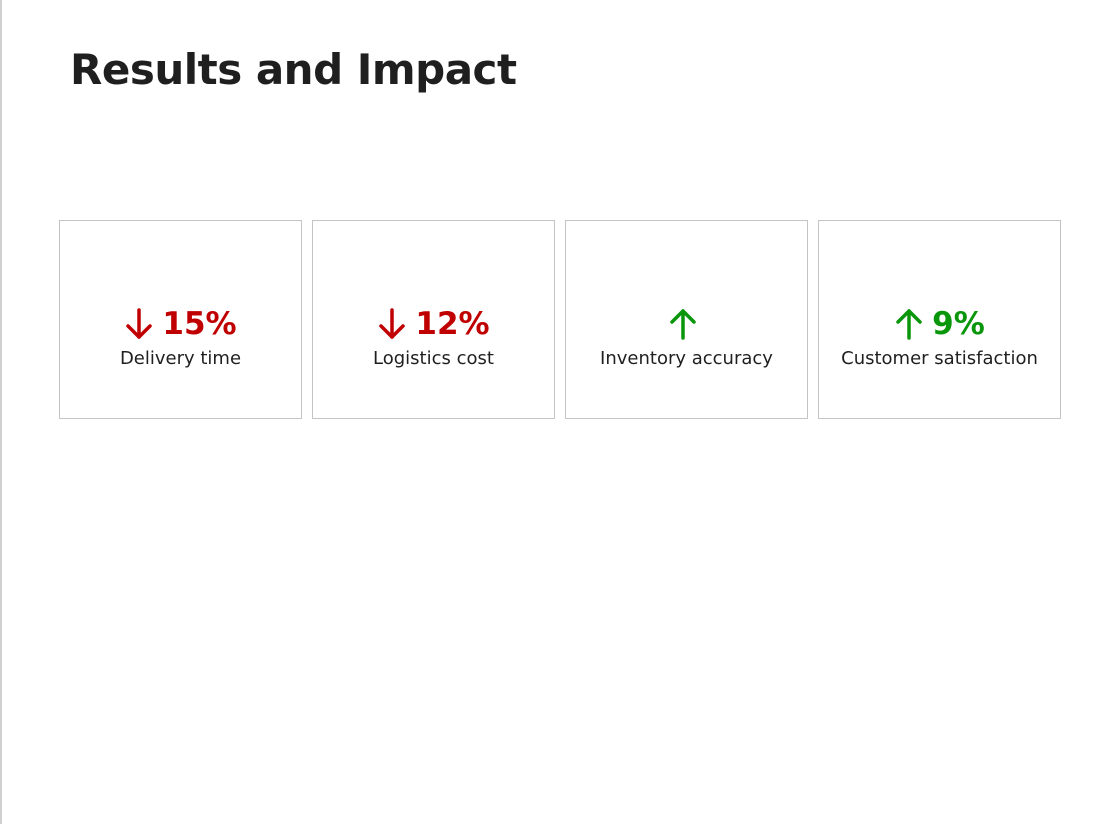 The height and width of the screenshot is (824, 1102). Describe the element at coordinates (433, 358) in the screenshot. I see `metric-label: Logistics cost` at that location.